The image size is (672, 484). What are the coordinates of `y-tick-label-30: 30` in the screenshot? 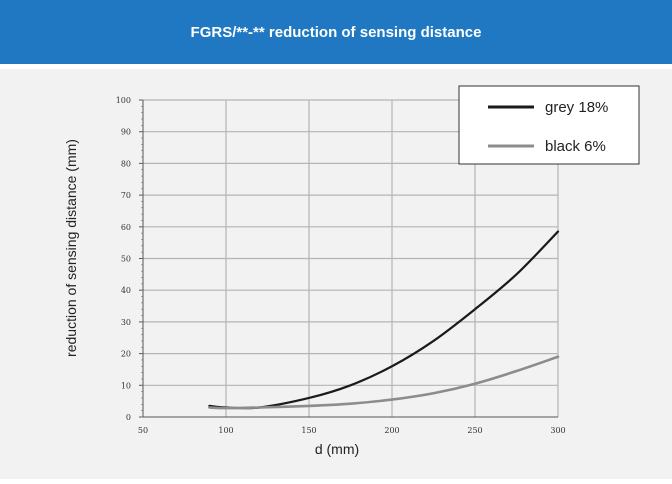 It's located at (126, 322).